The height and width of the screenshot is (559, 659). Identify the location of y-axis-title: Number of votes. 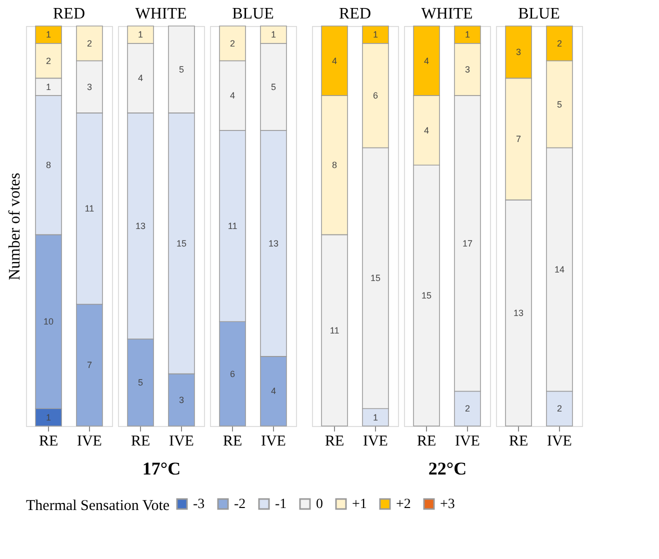
(15, 226).